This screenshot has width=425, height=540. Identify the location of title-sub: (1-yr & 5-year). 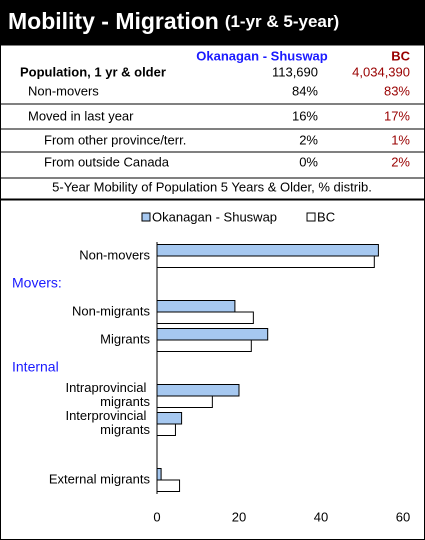
(282, 21).